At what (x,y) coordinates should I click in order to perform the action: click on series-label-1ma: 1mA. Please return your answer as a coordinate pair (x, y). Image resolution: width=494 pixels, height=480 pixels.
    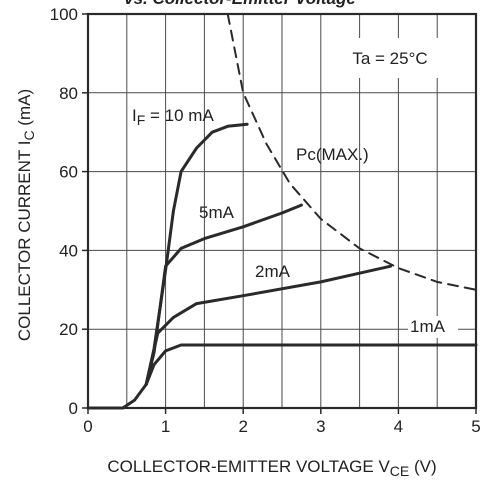
    Looking at the image, I should click on (428, 326).